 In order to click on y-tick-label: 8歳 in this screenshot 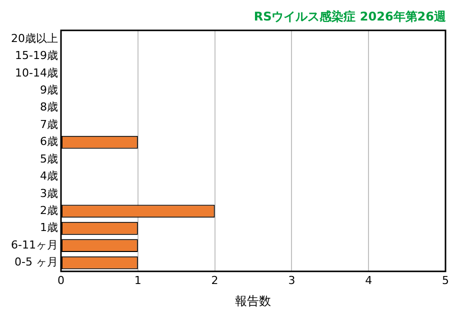, I will do `click(49, 107)`.